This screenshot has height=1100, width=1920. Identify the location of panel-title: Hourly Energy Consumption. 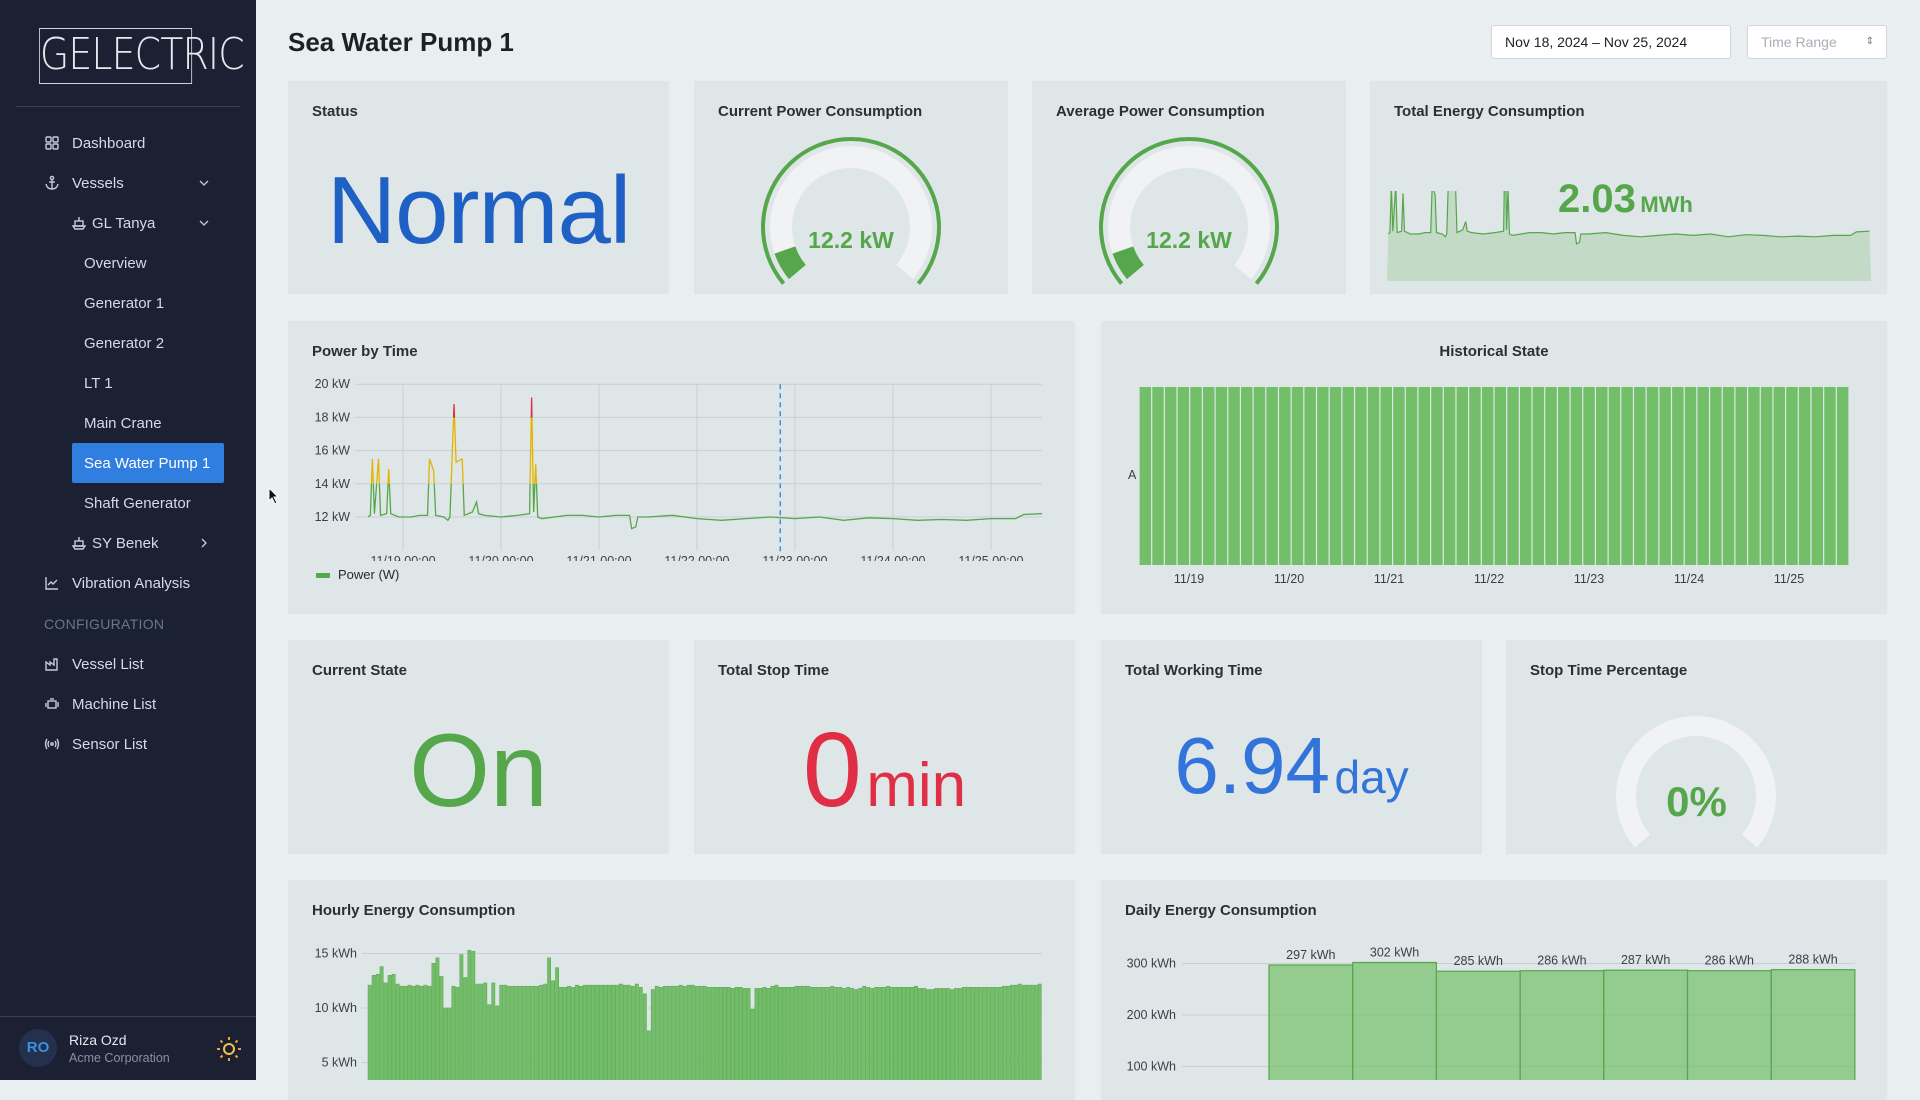
(414, 910).